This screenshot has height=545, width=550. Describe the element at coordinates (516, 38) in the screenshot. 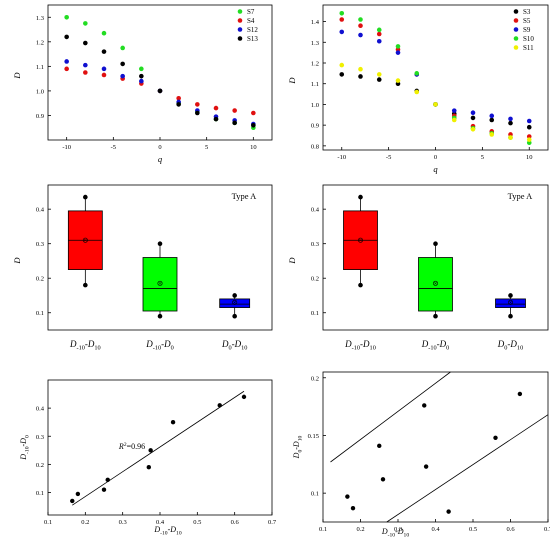

I see `legend-marker-s10` at that location.